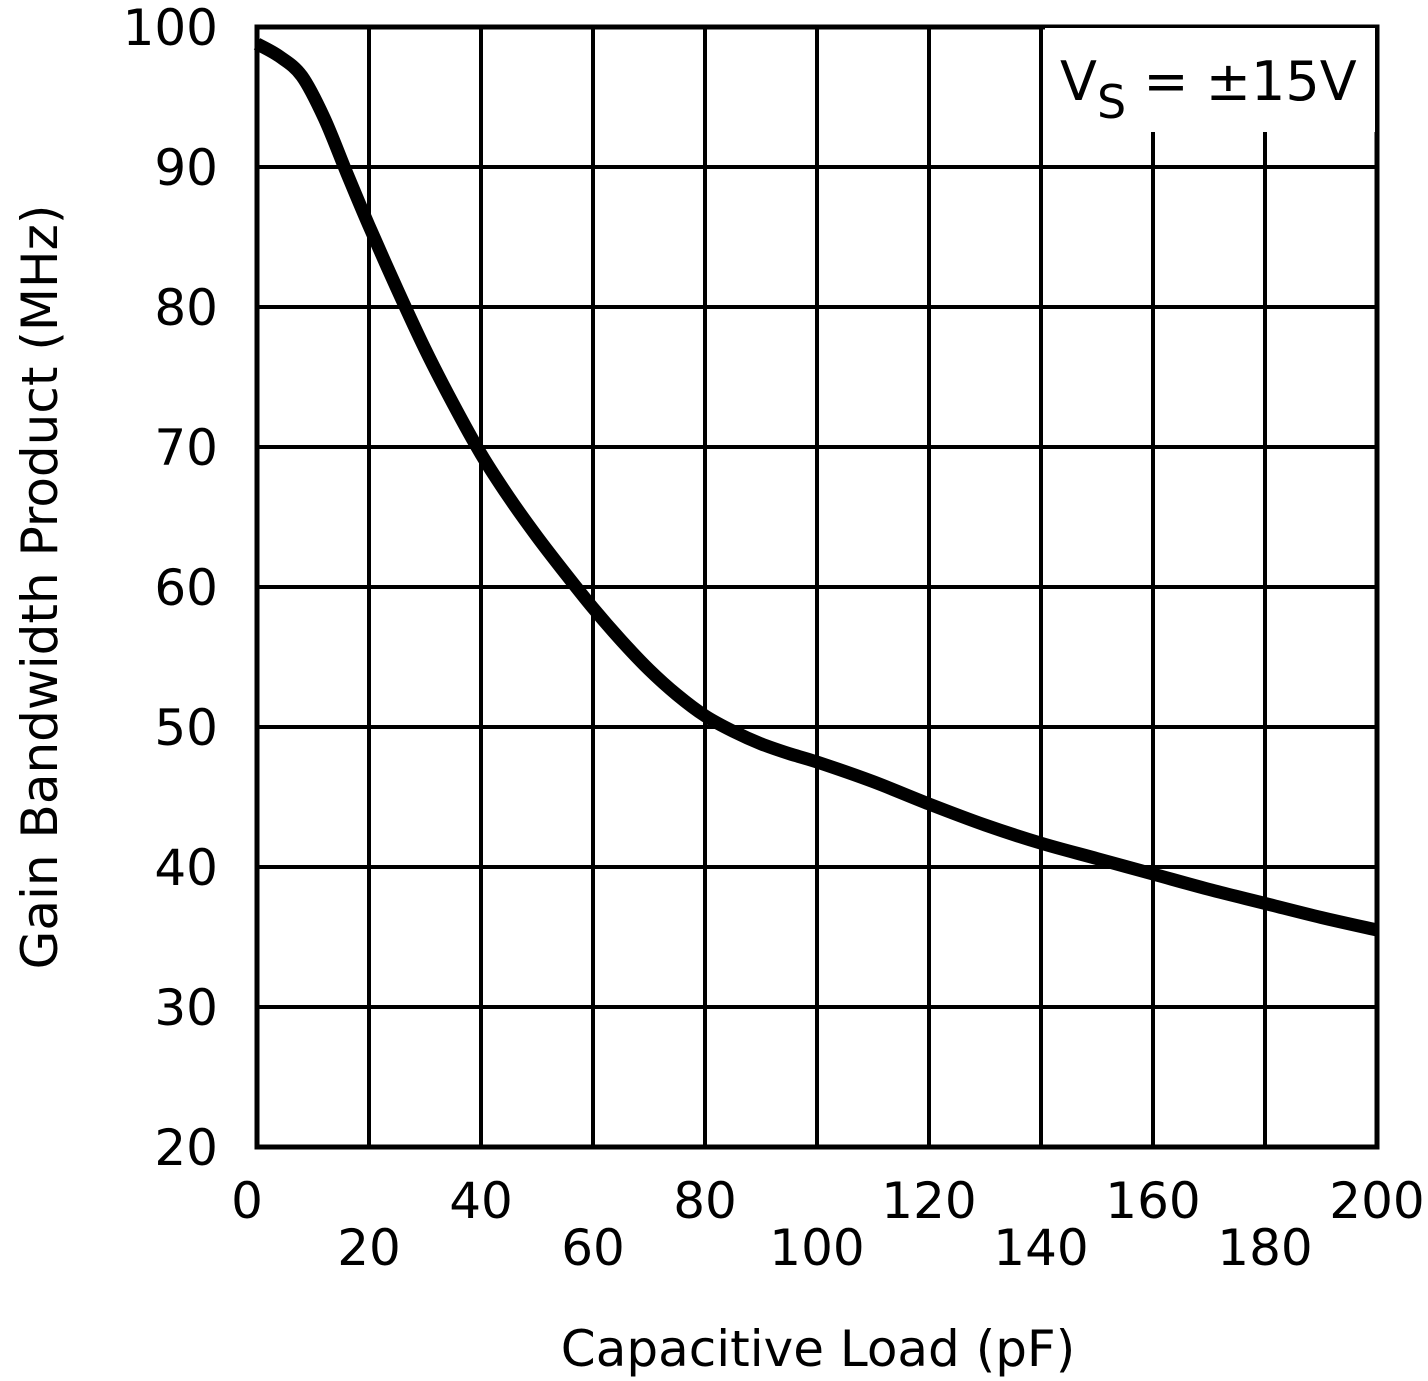  I want to click on y-axis-tick-labels: 20 30 40 50 60 70 80 90 100, so click(170, 588).